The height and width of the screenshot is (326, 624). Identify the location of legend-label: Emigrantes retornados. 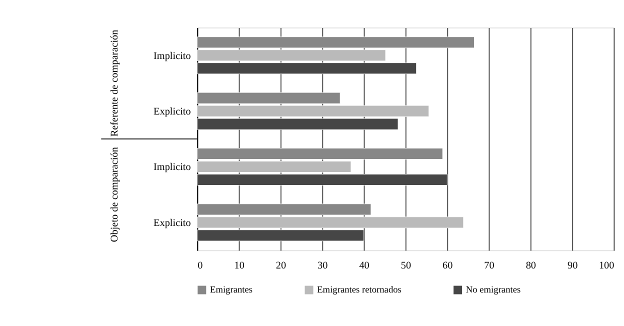
(359, 291).